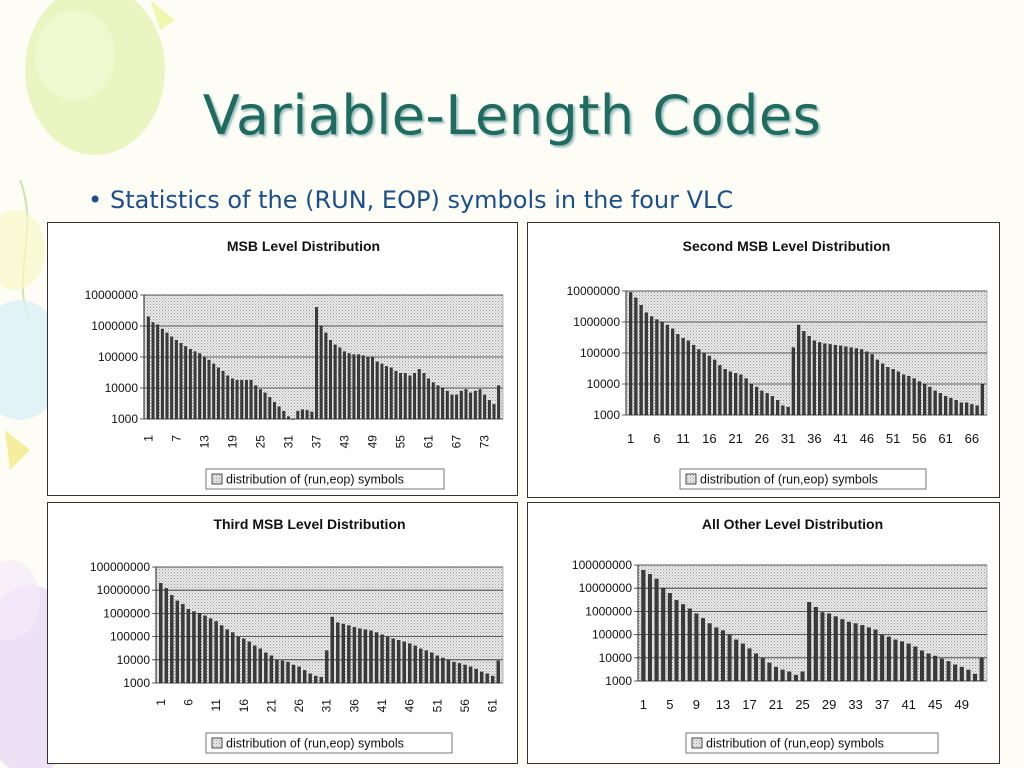 The height and width of the screenshot is (768, 1024). Describe the element at coordinates (618, 681) in the screenshot. I see `y-tick-label: 1000` at that location.